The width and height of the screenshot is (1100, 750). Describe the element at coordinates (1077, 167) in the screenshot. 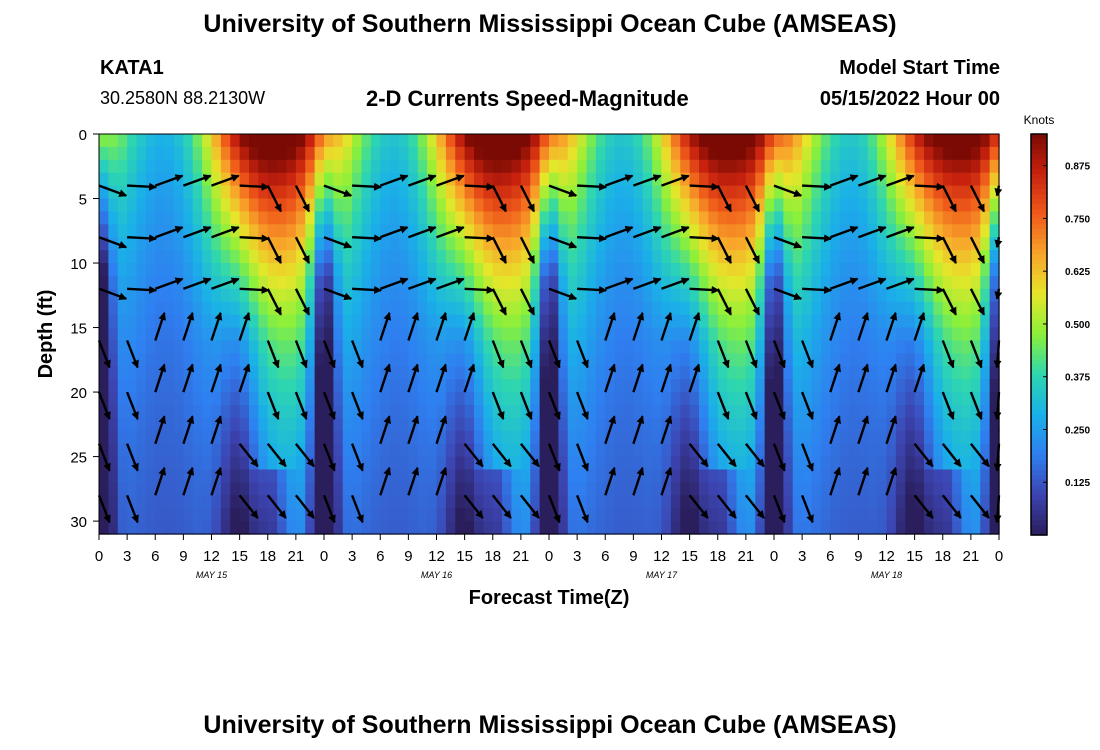

I see `colorbar-tick-label: 0.875` at that location.